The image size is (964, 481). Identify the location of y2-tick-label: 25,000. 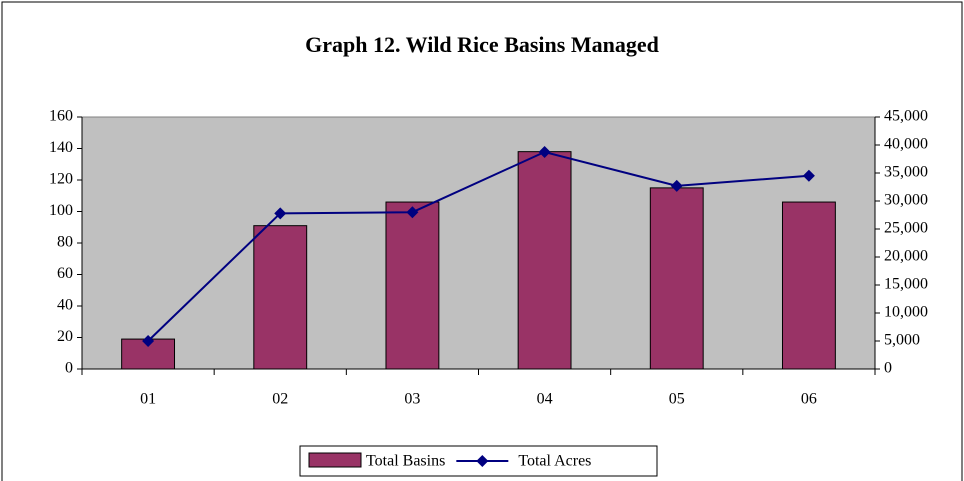
(906, 228).